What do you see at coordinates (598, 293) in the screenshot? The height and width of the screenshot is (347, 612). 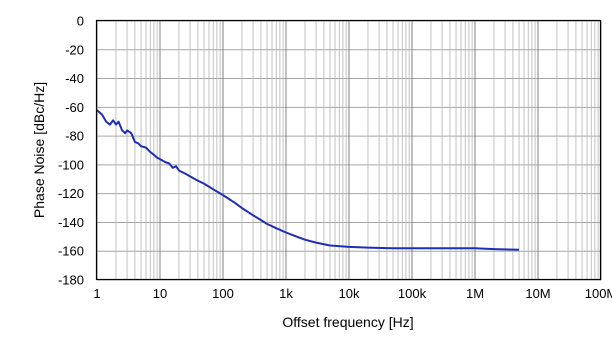 I see `x-tick-label: 100M` at bounding box center [598, 293].